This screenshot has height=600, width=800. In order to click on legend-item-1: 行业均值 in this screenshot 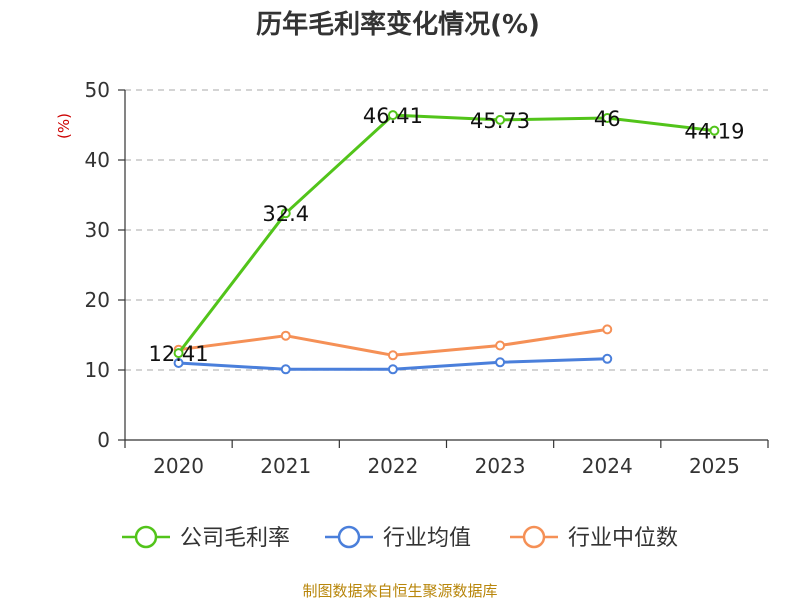, I will do `click(398, 538)`.